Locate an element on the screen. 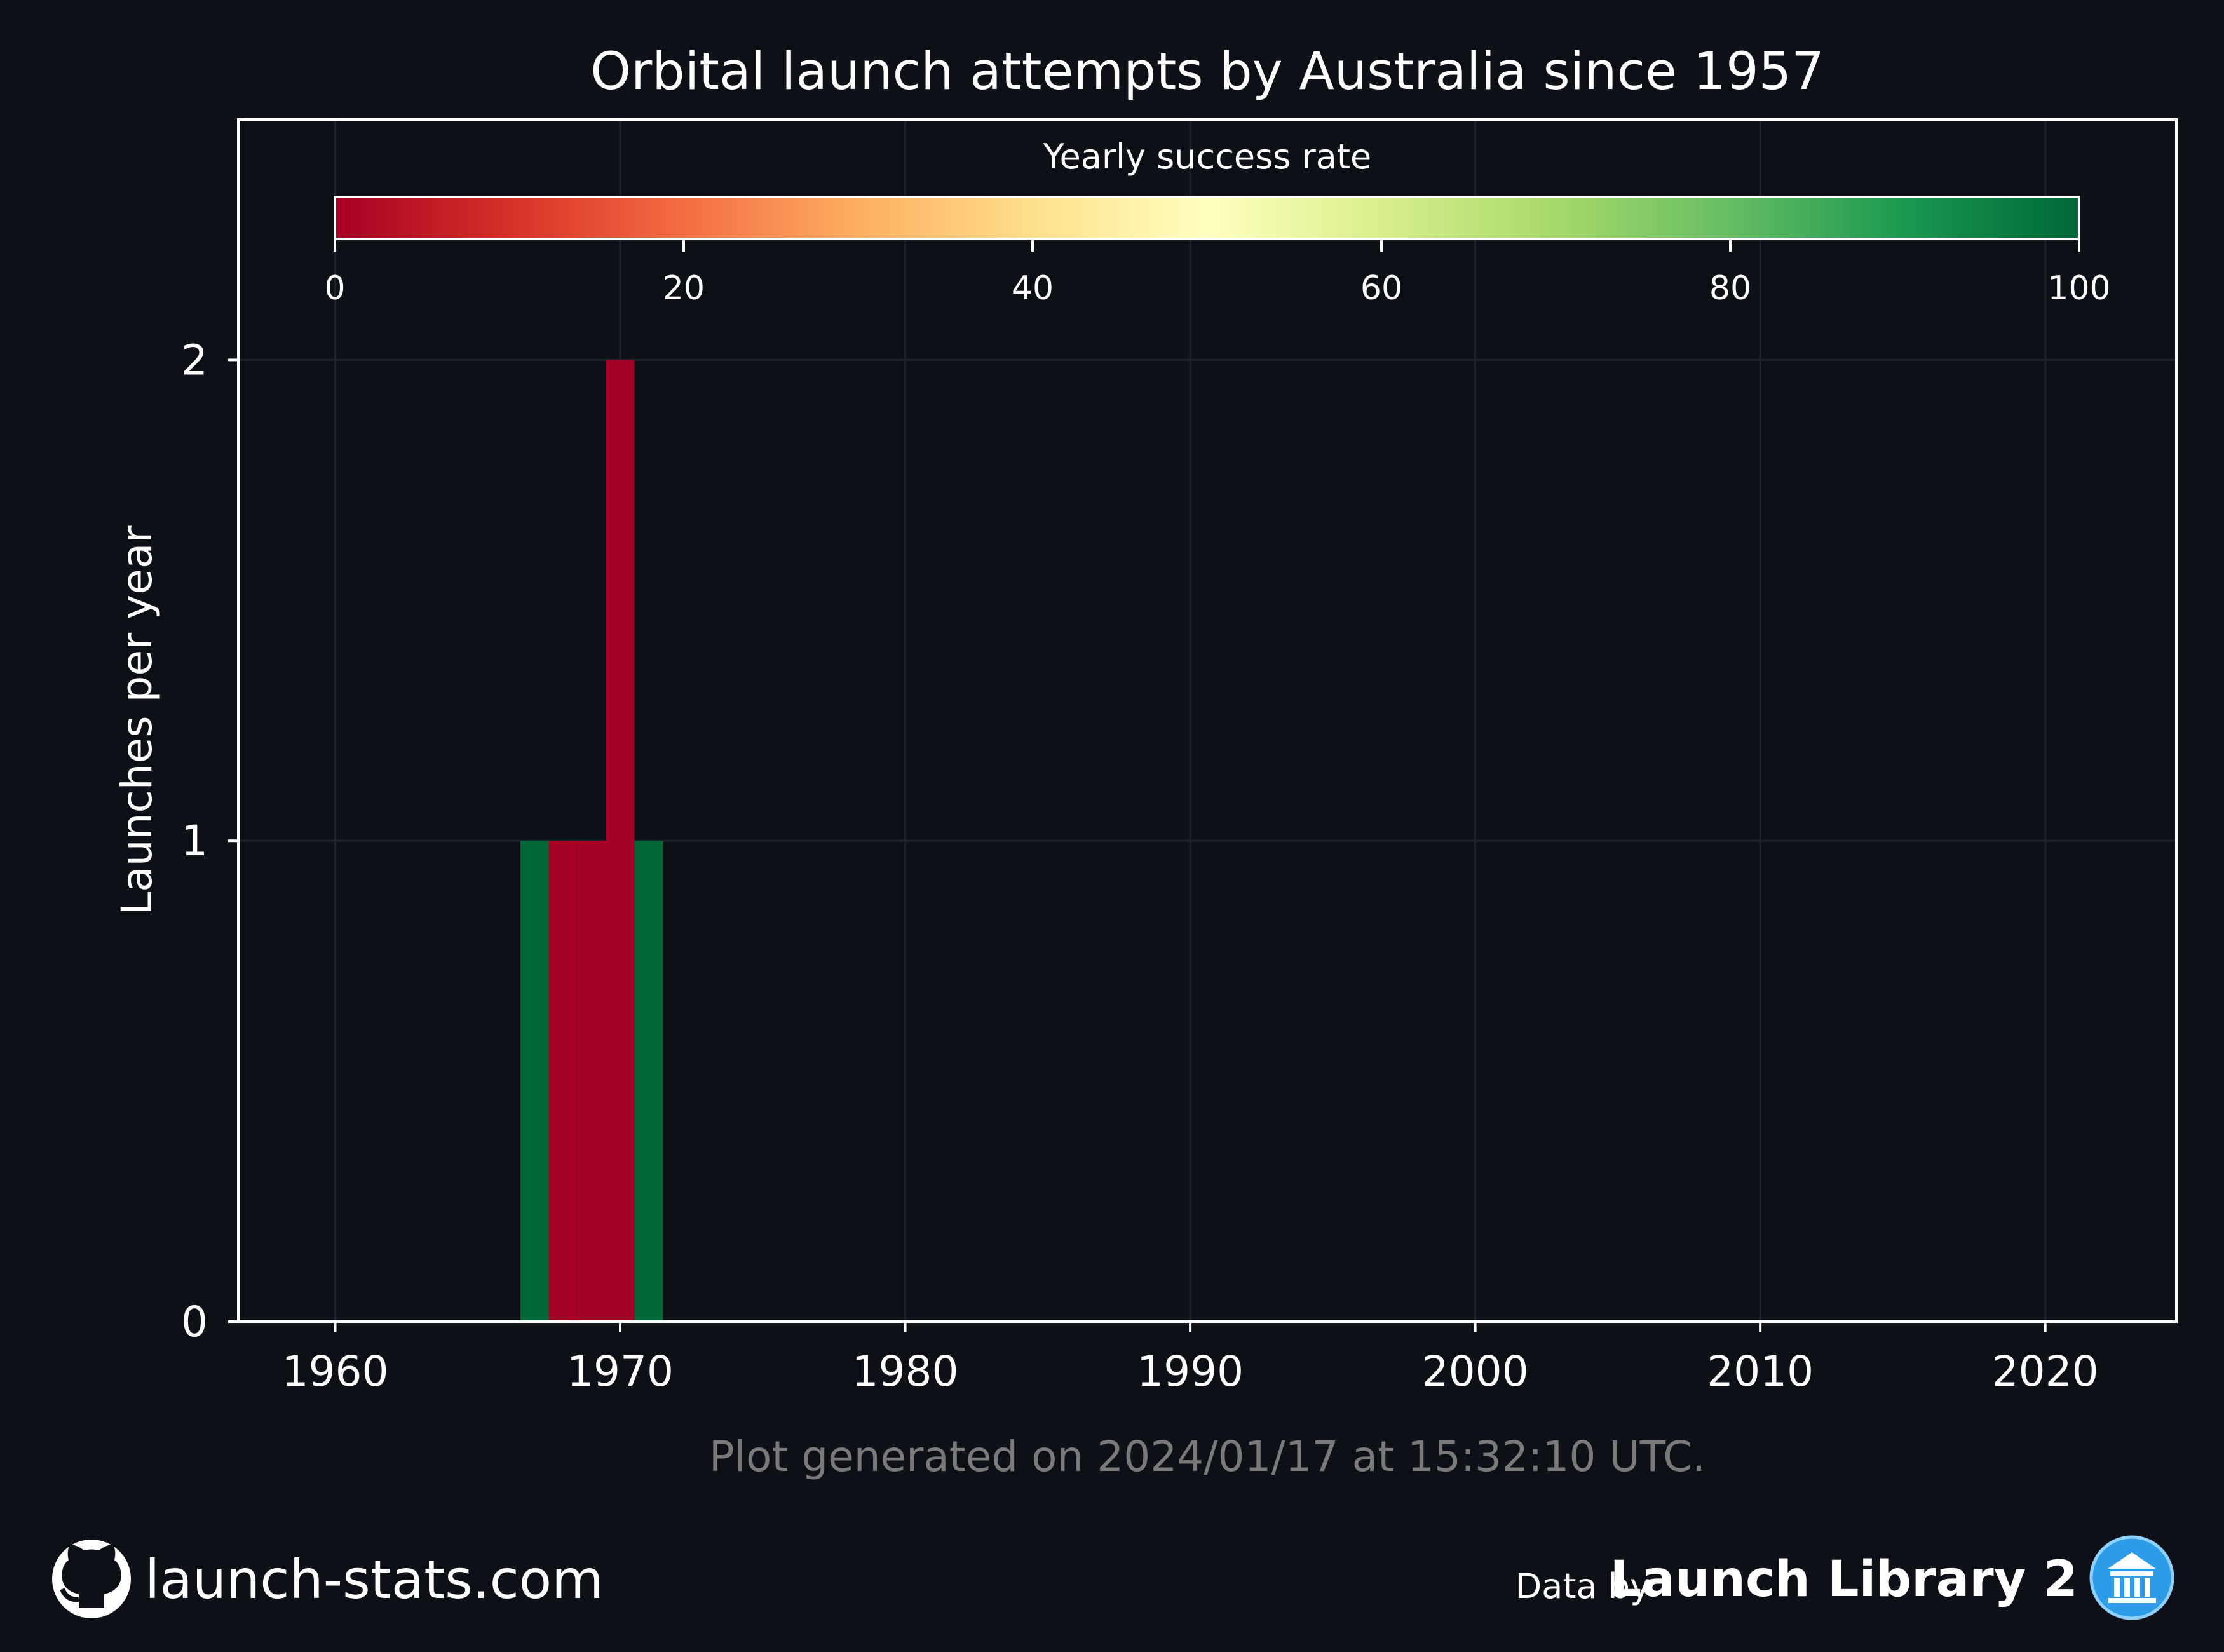 The height and width of the screenshot is (1652, 2224). y-axis-label: Launches per year is located at coordinates (136, 721).